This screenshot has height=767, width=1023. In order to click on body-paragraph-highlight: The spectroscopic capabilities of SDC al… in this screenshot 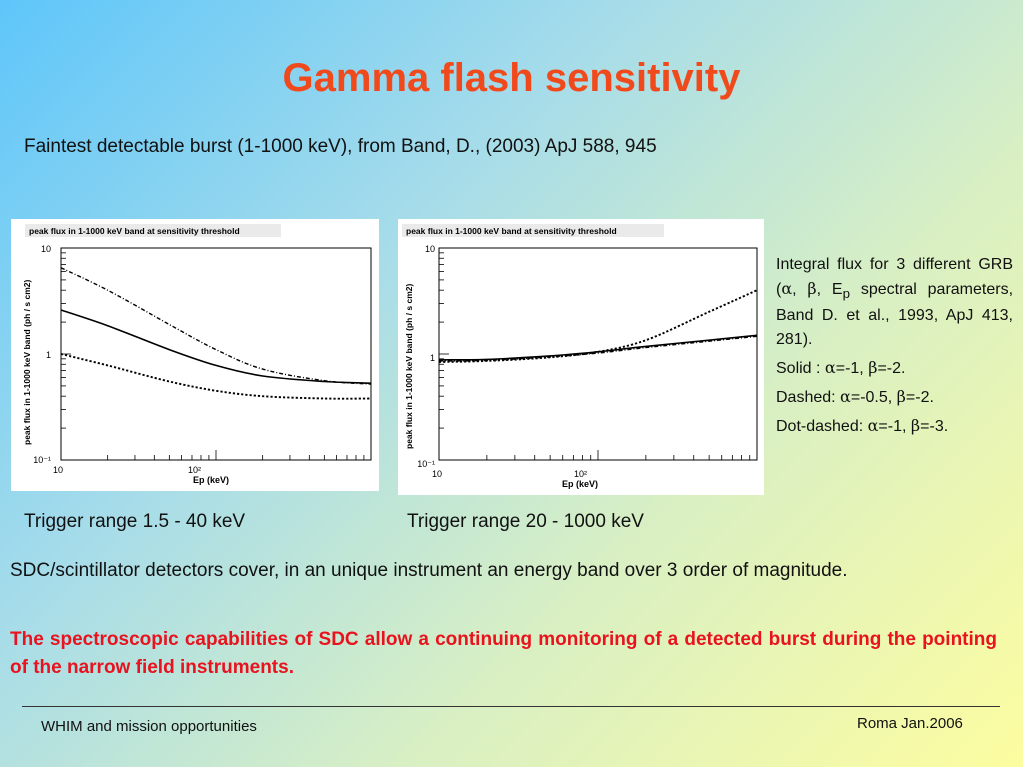, I will do `click(503, 653)`.